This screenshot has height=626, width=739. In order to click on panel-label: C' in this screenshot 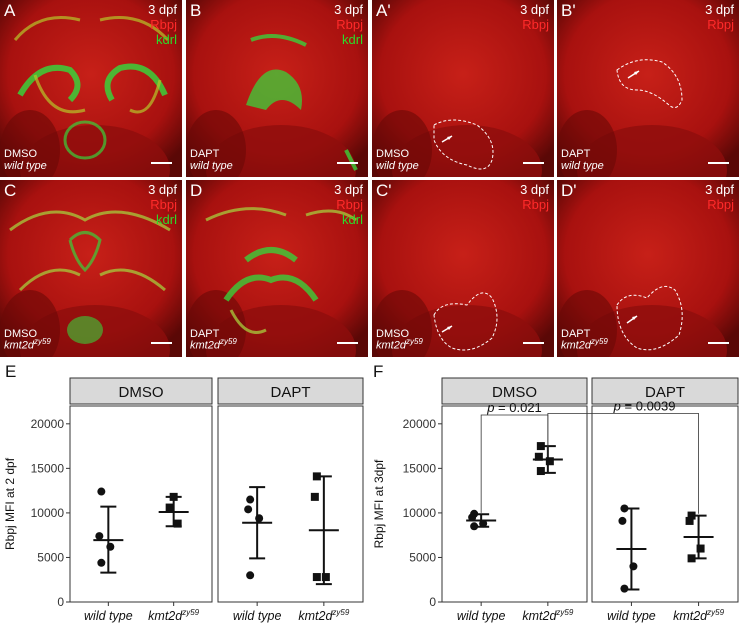, I will do `click(384, 190)`.